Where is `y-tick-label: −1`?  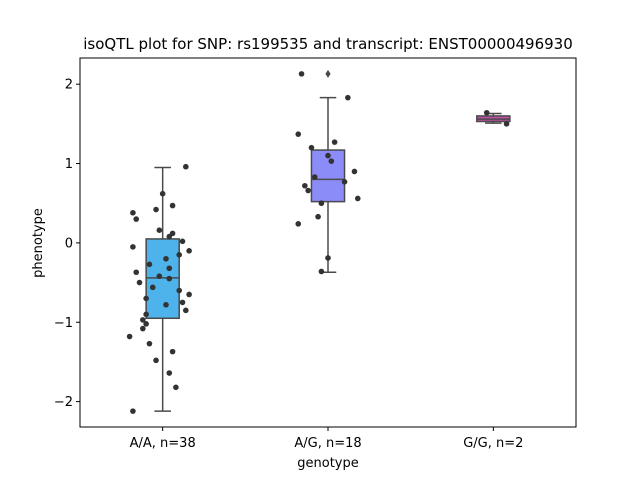 y-tick-label: −1 is located at coordinates (63, 323).